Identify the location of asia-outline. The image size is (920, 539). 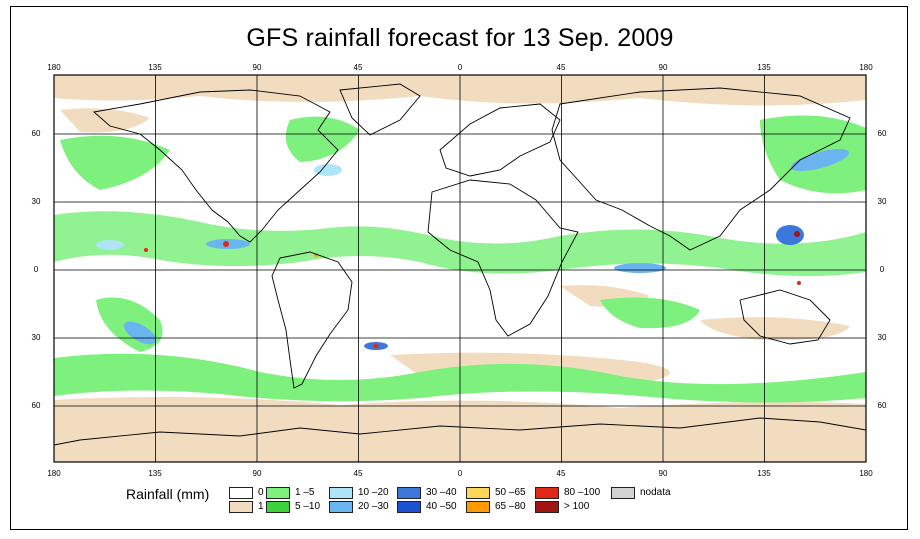
(701, 169).